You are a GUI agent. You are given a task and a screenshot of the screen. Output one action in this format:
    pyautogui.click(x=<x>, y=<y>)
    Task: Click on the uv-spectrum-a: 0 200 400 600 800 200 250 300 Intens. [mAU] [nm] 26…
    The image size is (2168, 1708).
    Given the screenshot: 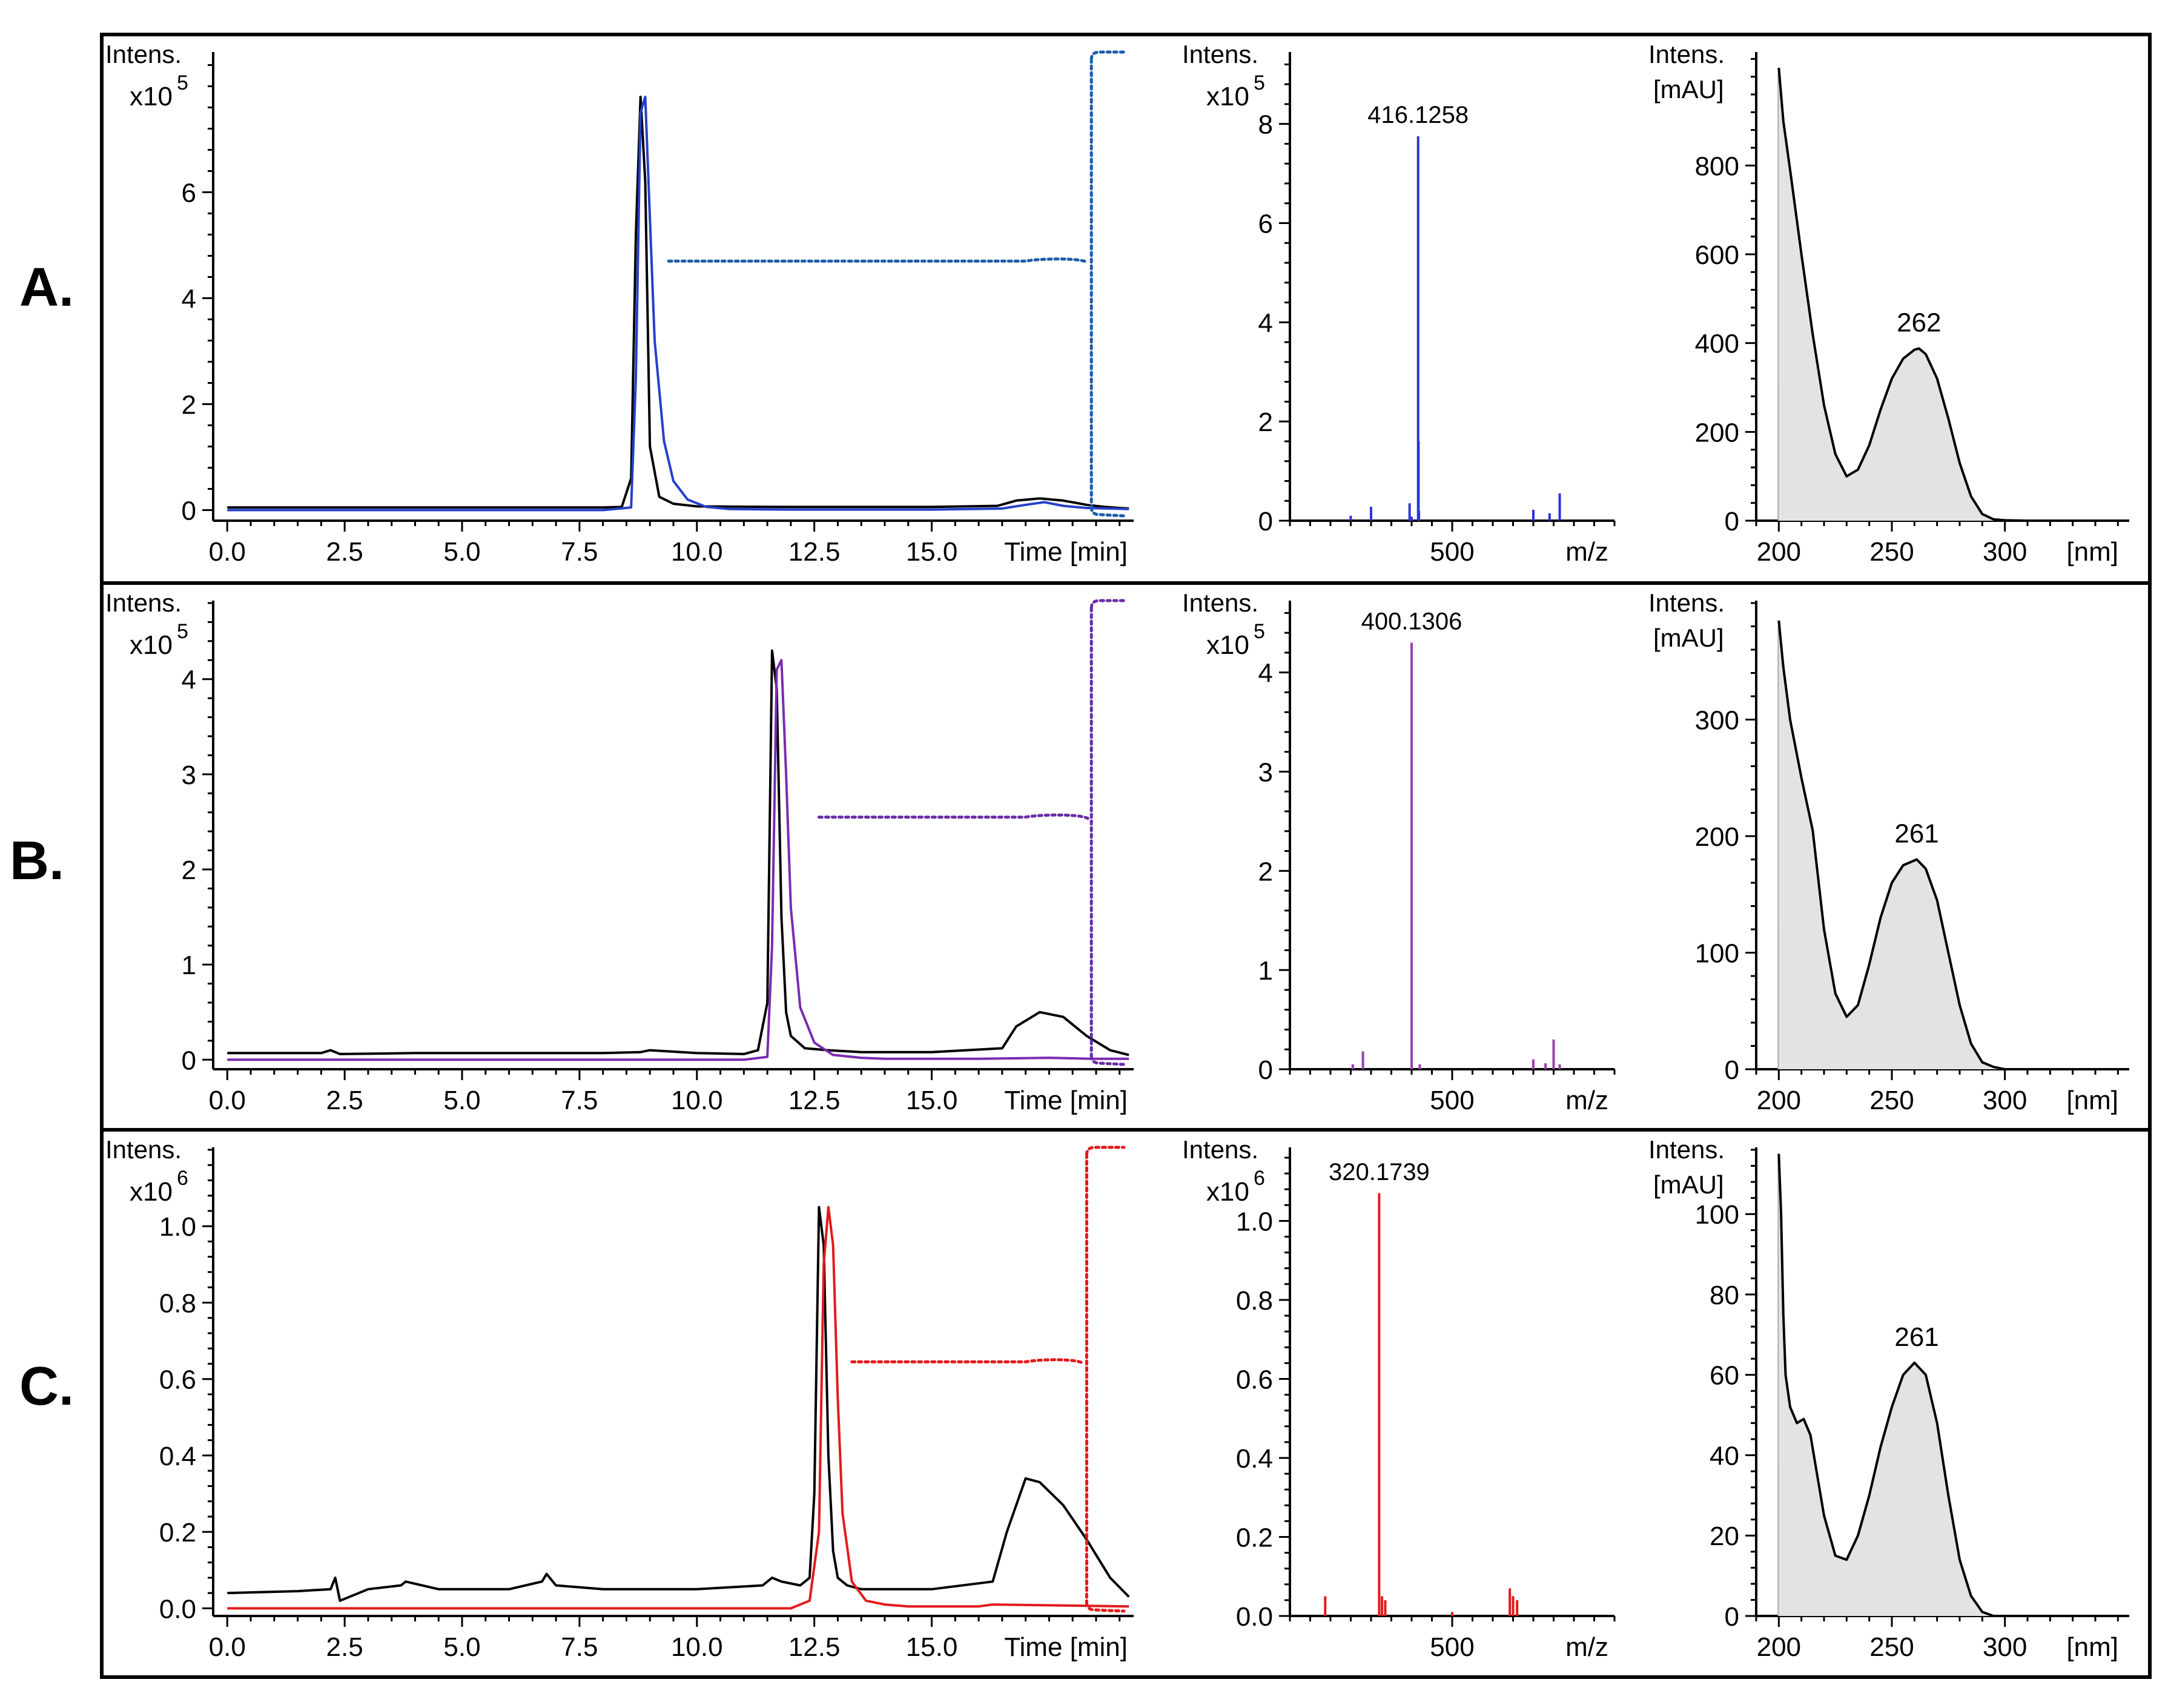 What is the action you would take?
    pyautogui.click(x=1889, y=303)
    